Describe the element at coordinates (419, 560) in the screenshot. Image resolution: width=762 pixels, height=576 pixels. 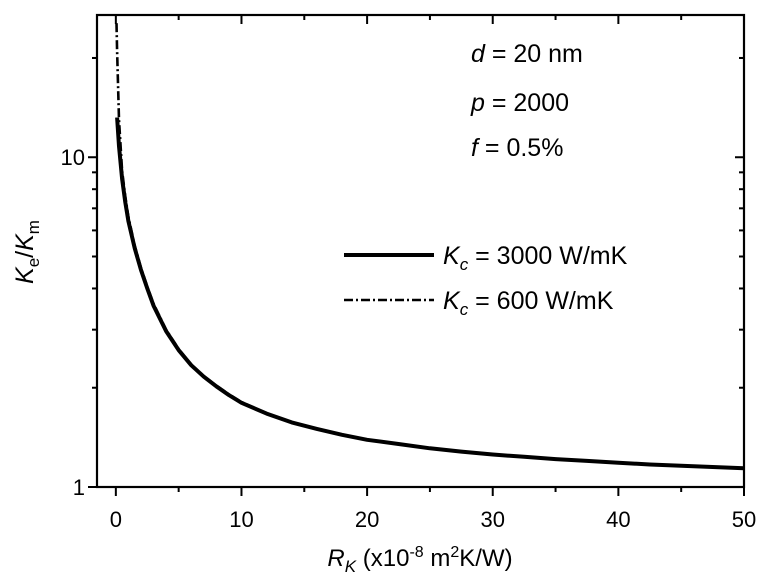
I see `x-axis-label: RK (x10-8 m2K/W)` at that location.